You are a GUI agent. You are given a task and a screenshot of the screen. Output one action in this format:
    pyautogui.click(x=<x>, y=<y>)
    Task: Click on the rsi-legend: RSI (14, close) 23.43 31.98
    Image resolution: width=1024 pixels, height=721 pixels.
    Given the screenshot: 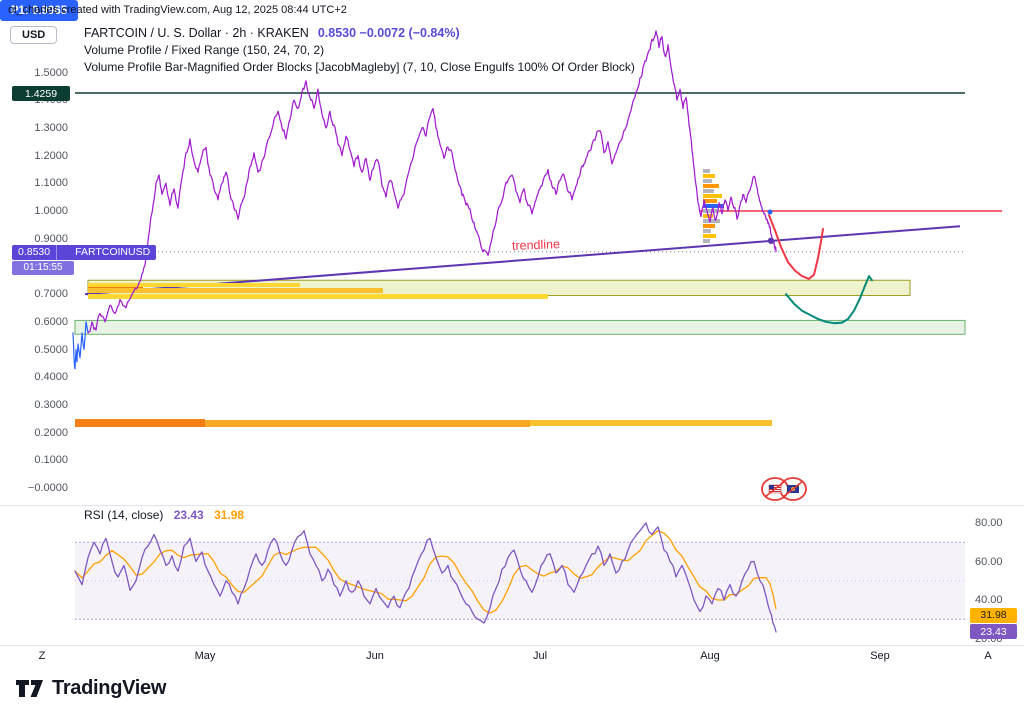 What is the action you would take?
    pyautogui.click(x=167, y=515)
    